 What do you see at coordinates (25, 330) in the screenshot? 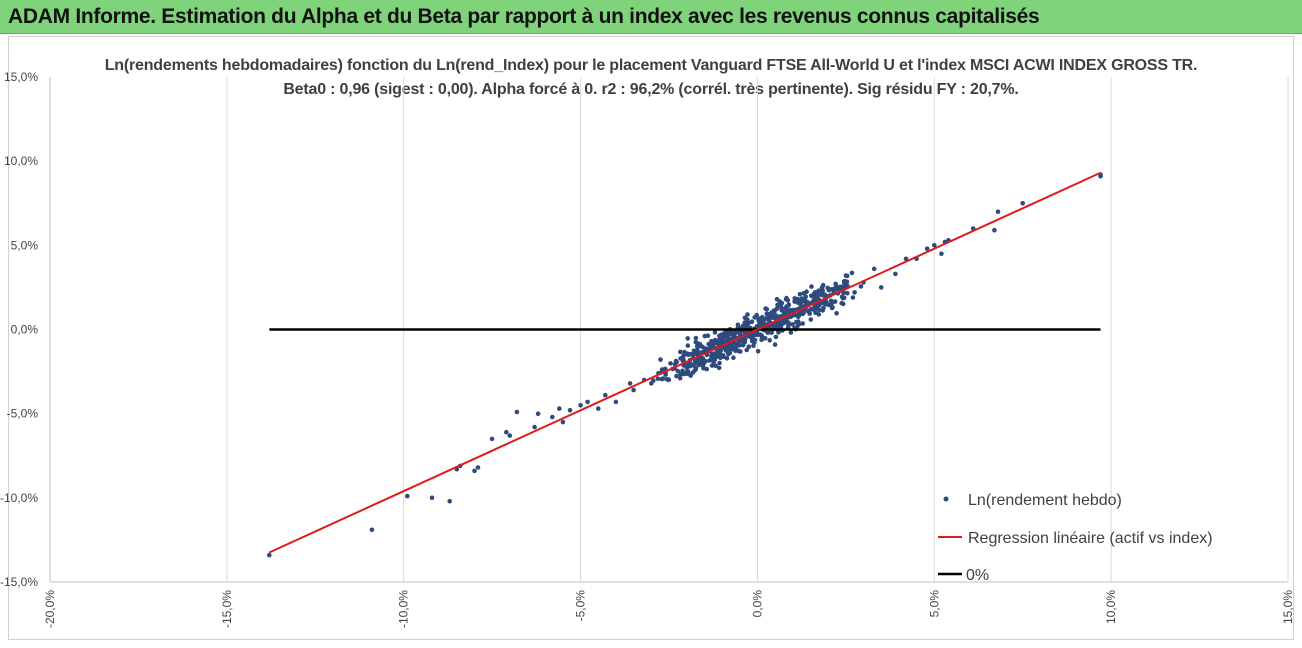
I see `y-tick-label: 0,0%` at bounding box center [25, 330].